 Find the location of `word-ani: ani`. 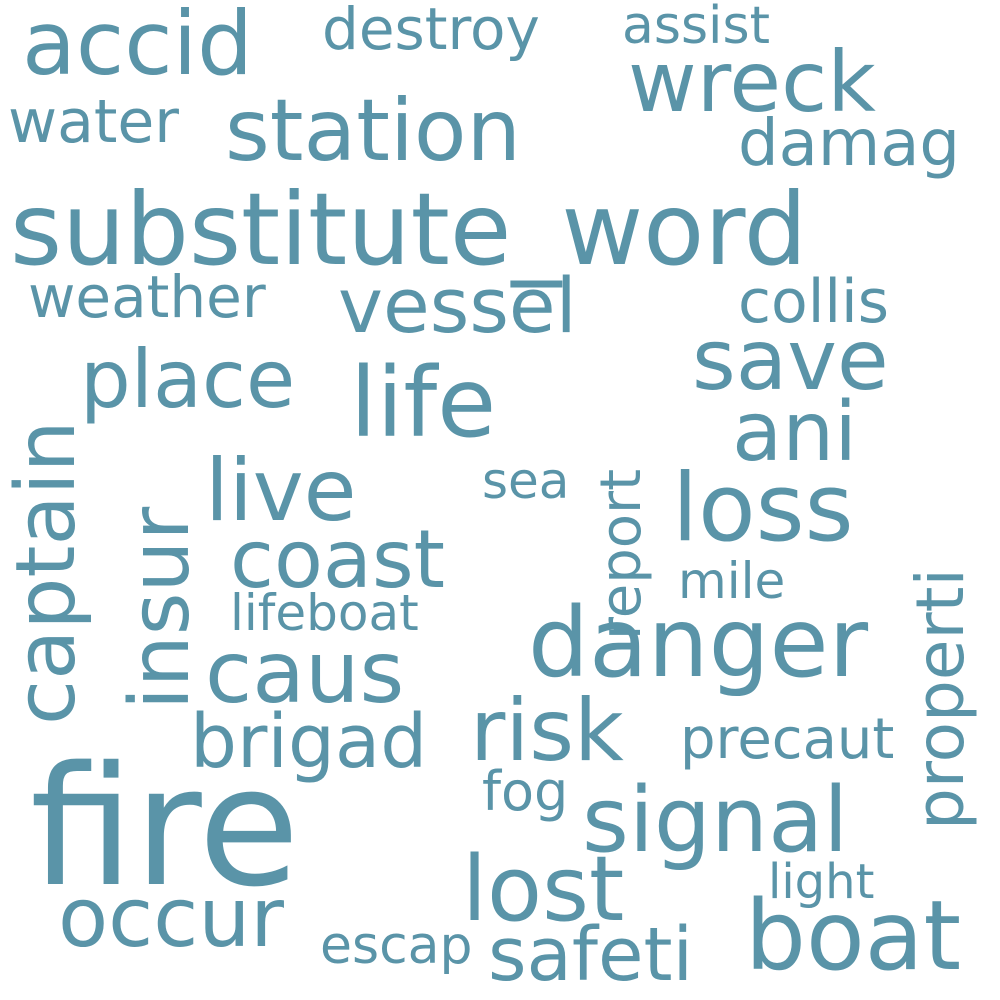

word-ani: ani is located at coordinates (795, 432).